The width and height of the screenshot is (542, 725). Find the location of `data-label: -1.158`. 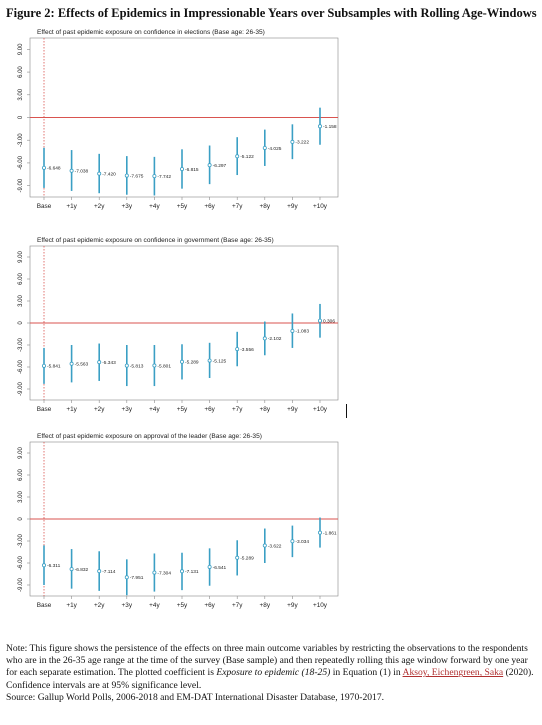

data-label: -1.158 is located at coordinates (330, 127).